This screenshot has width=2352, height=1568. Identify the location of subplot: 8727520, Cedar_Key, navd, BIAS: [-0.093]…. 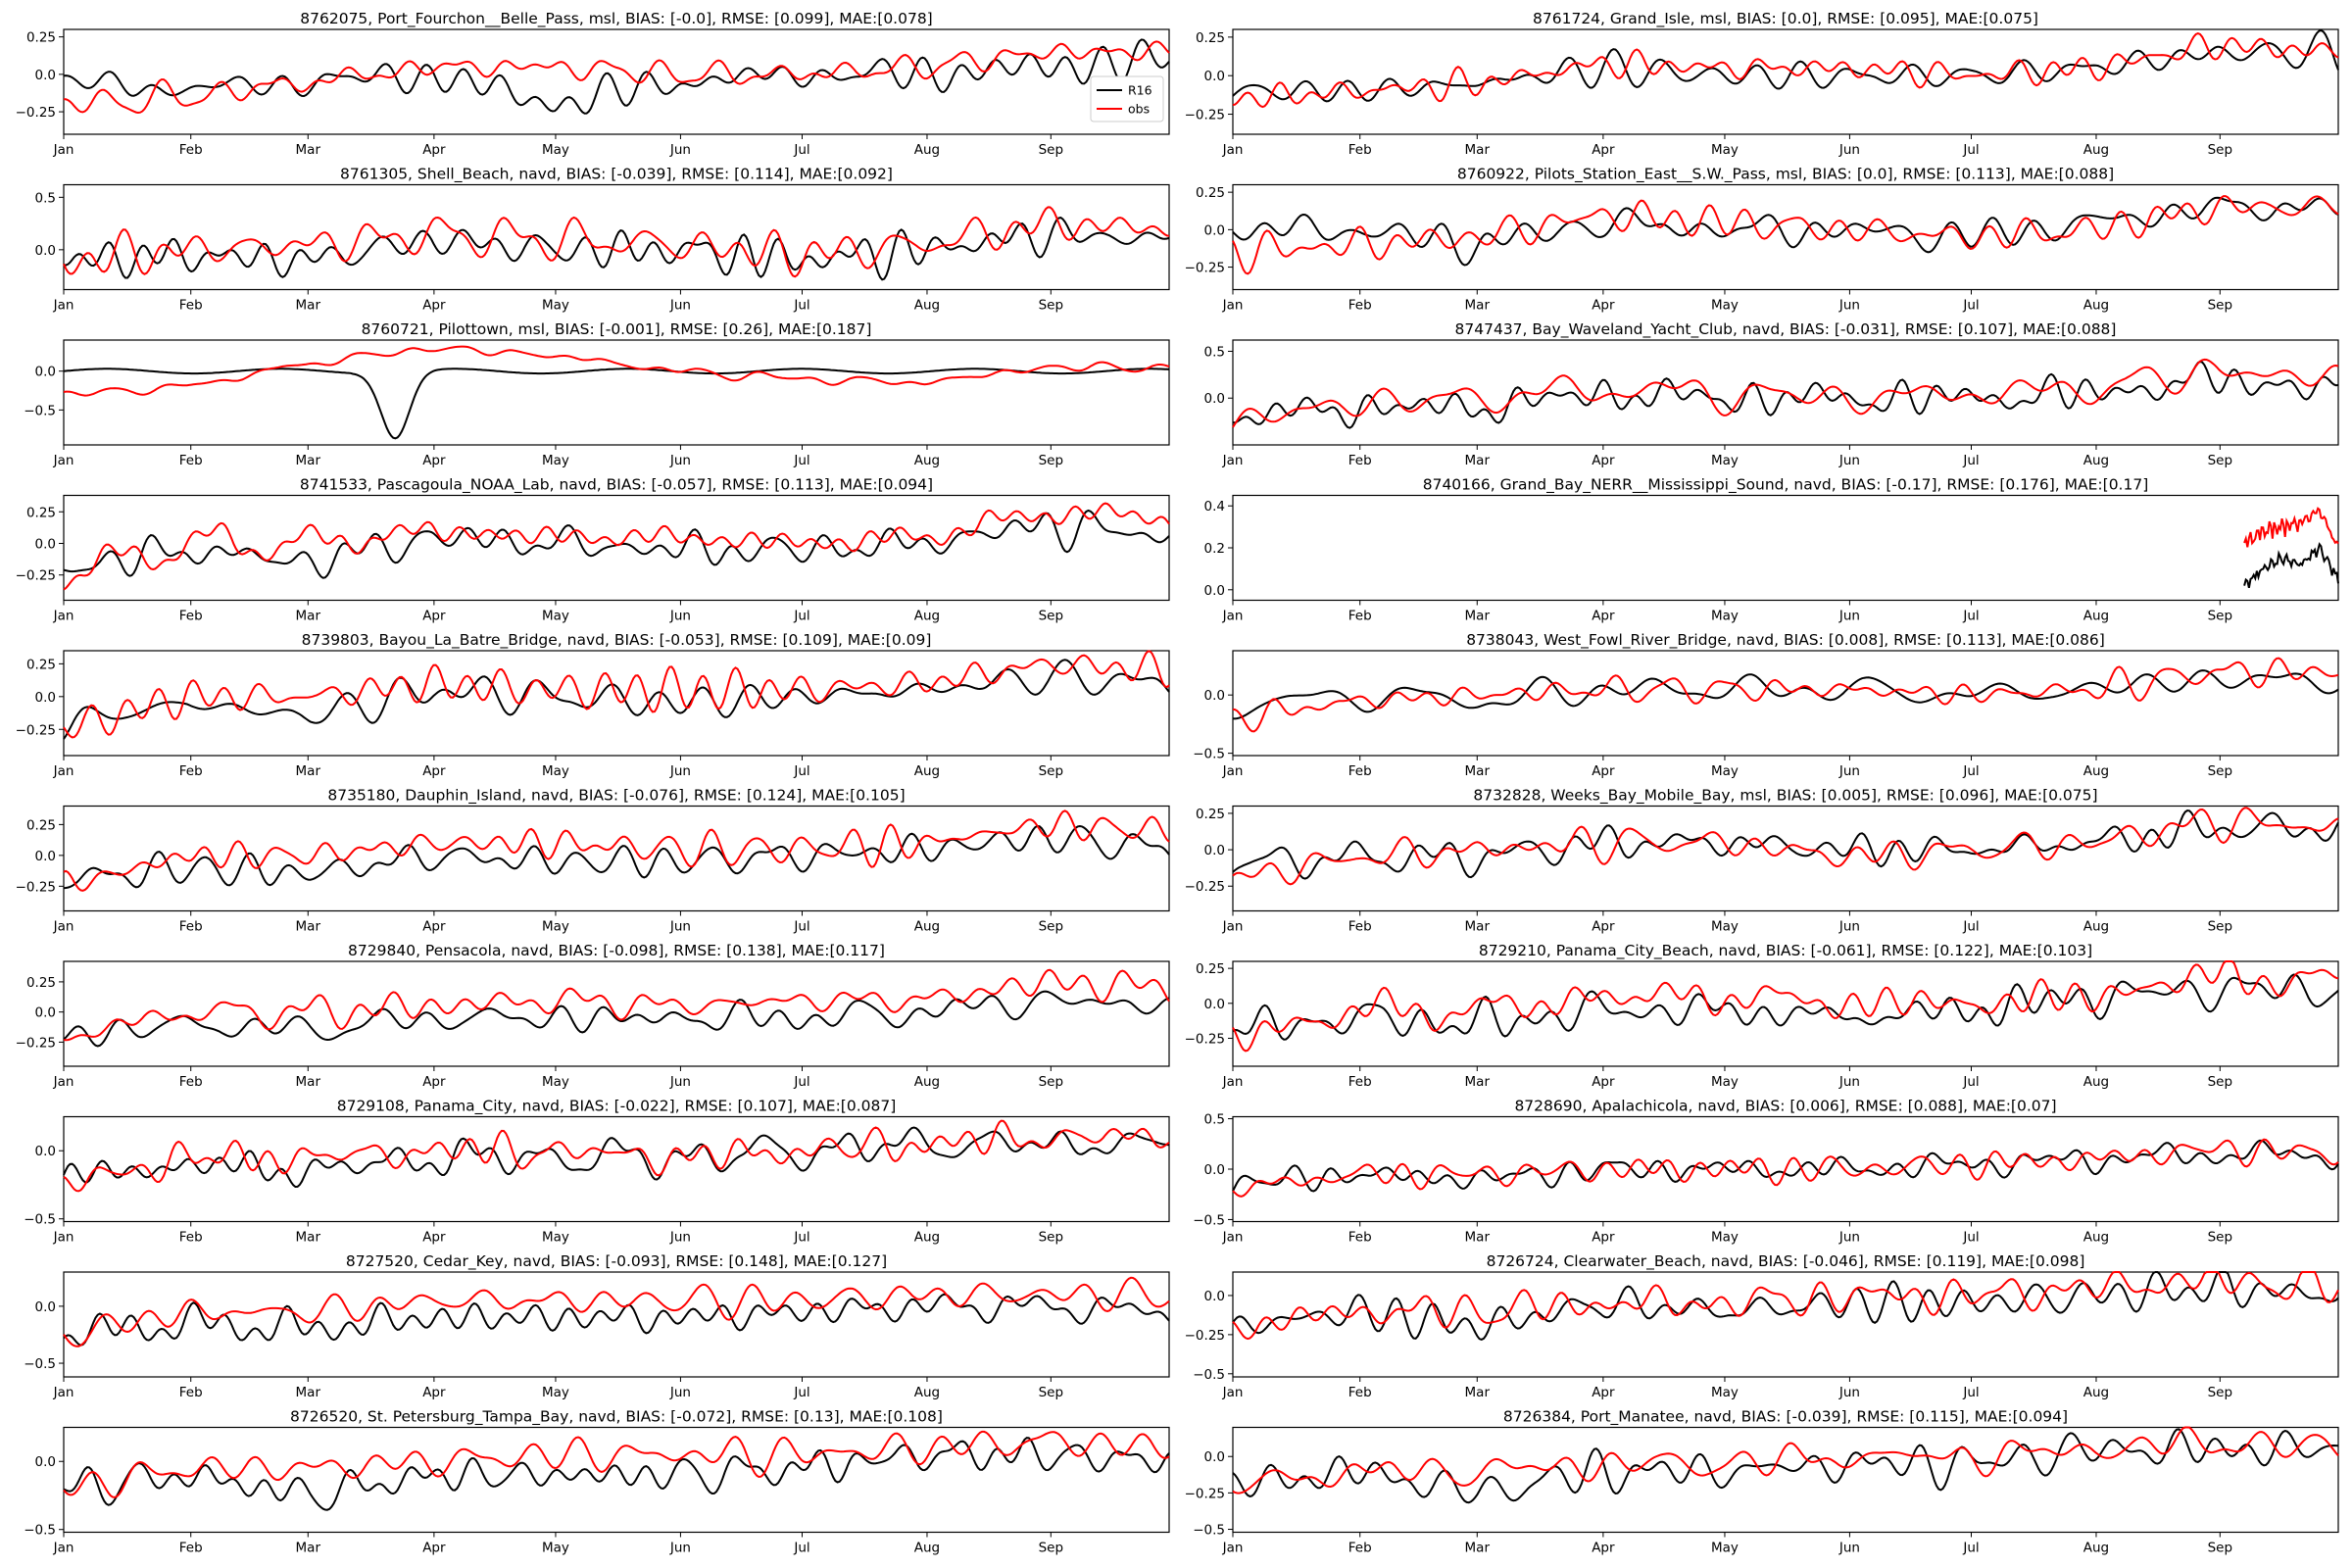
(597, 1326).